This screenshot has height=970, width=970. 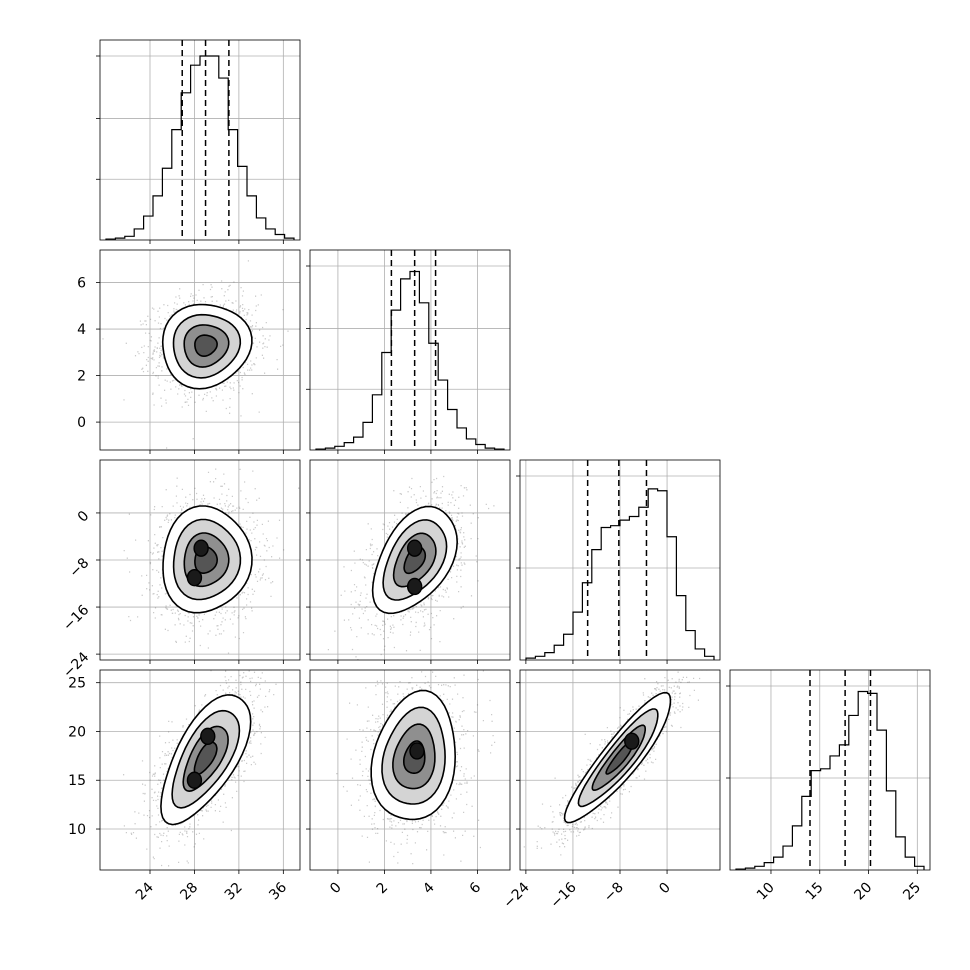 I want to click on y-tick-label: 4, so click(x=81, y=330).